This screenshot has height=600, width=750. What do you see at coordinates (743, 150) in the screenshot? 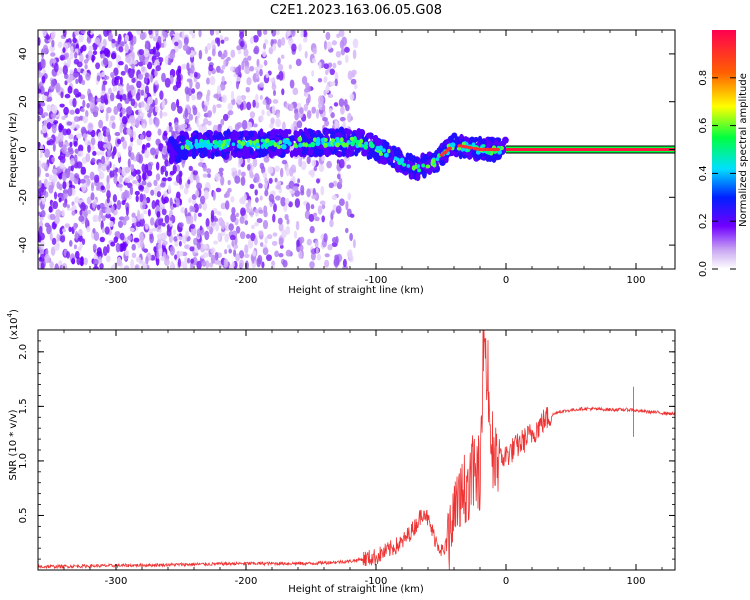
I see `colorbar-label: Normalized spectral amplitude` at bounding box center [743, 150].